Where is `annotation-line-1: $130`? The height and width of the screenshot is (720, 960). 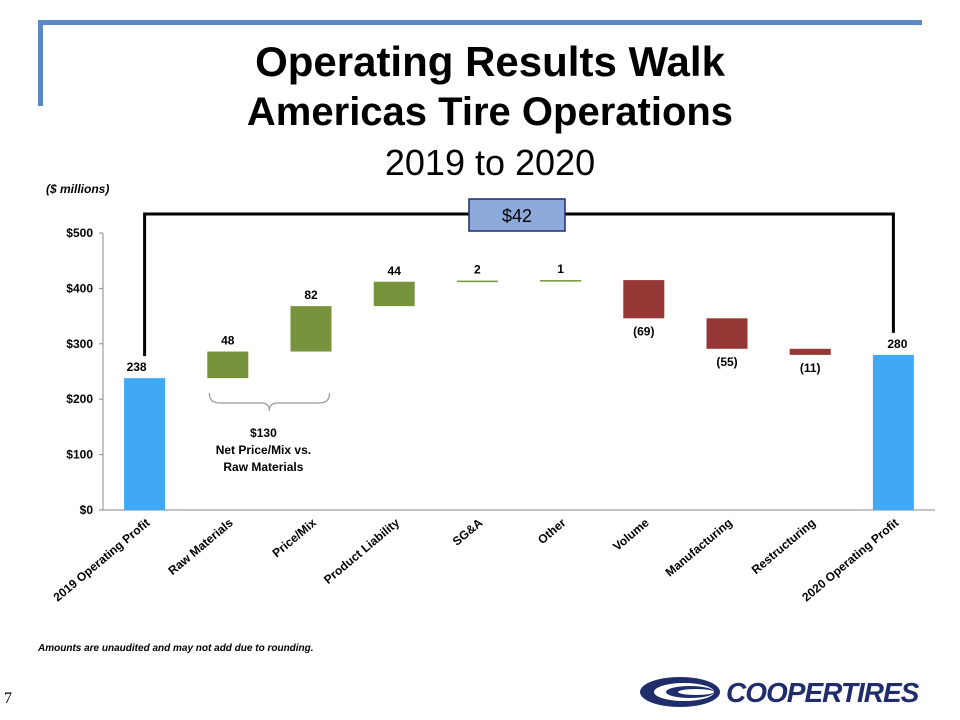
annotation-line-1: $130 is located at coordinates (263, 433).